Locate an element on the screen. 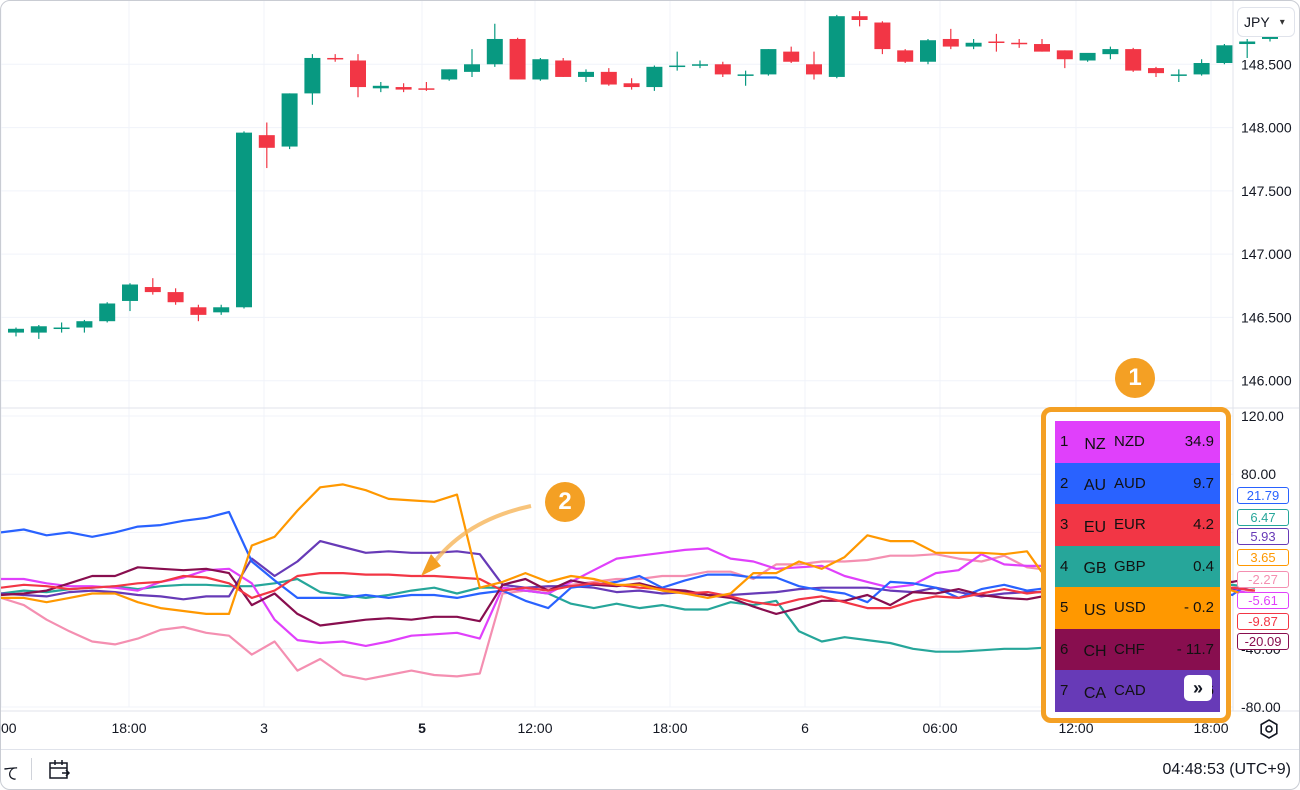 Image resolution: width=1300 pixels, height=790 pixels. annotation-badge-1: 1 is located at coordinates (1135, 378).